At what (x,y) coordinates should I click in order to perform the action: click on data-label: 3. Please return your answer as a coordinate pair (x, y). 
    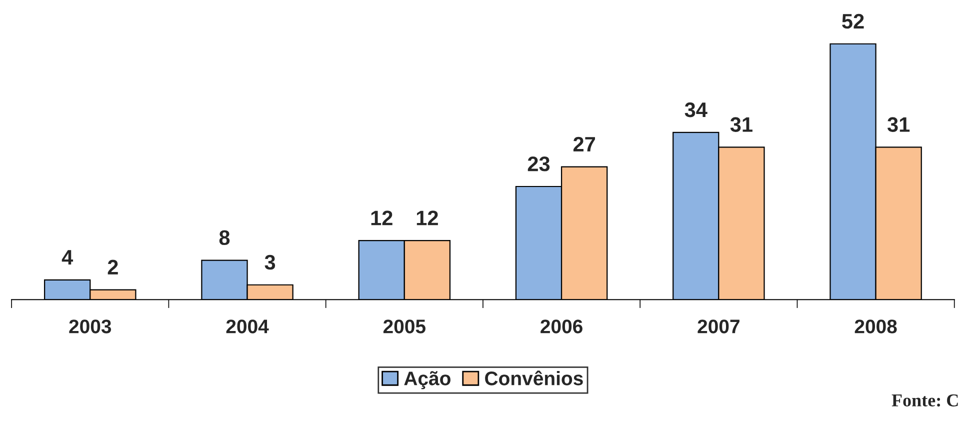
    Looking at the image, I should click on (270, 262).